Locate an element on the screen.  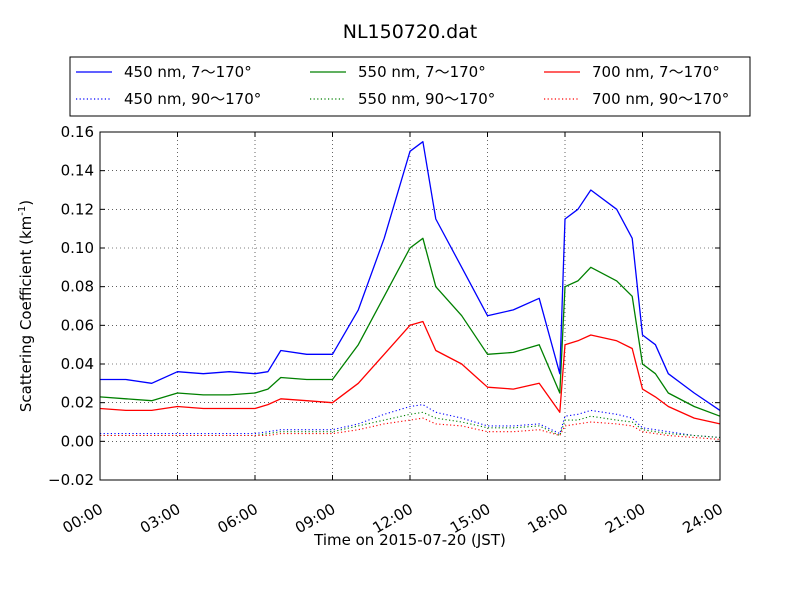
legend-box is located at coordinates (410, 86).